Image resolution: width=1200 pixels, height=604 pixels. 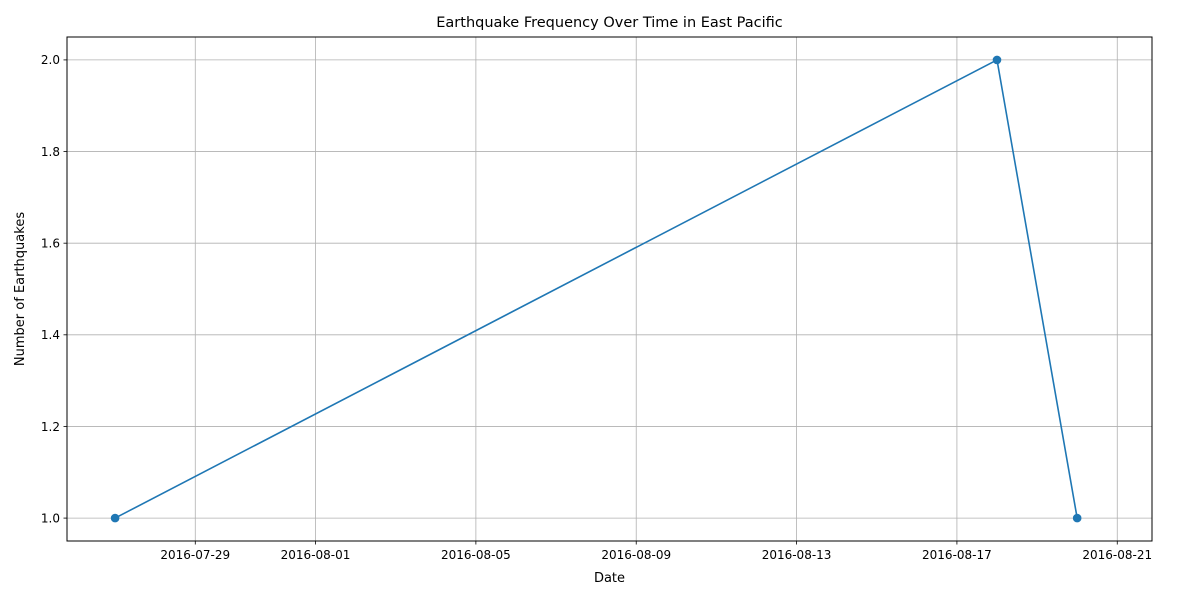 What do you see at coordinates (316, 555) in the screenshot?
I see `x-tick-label: 2016-08-01` at bounding box center [316, 555].